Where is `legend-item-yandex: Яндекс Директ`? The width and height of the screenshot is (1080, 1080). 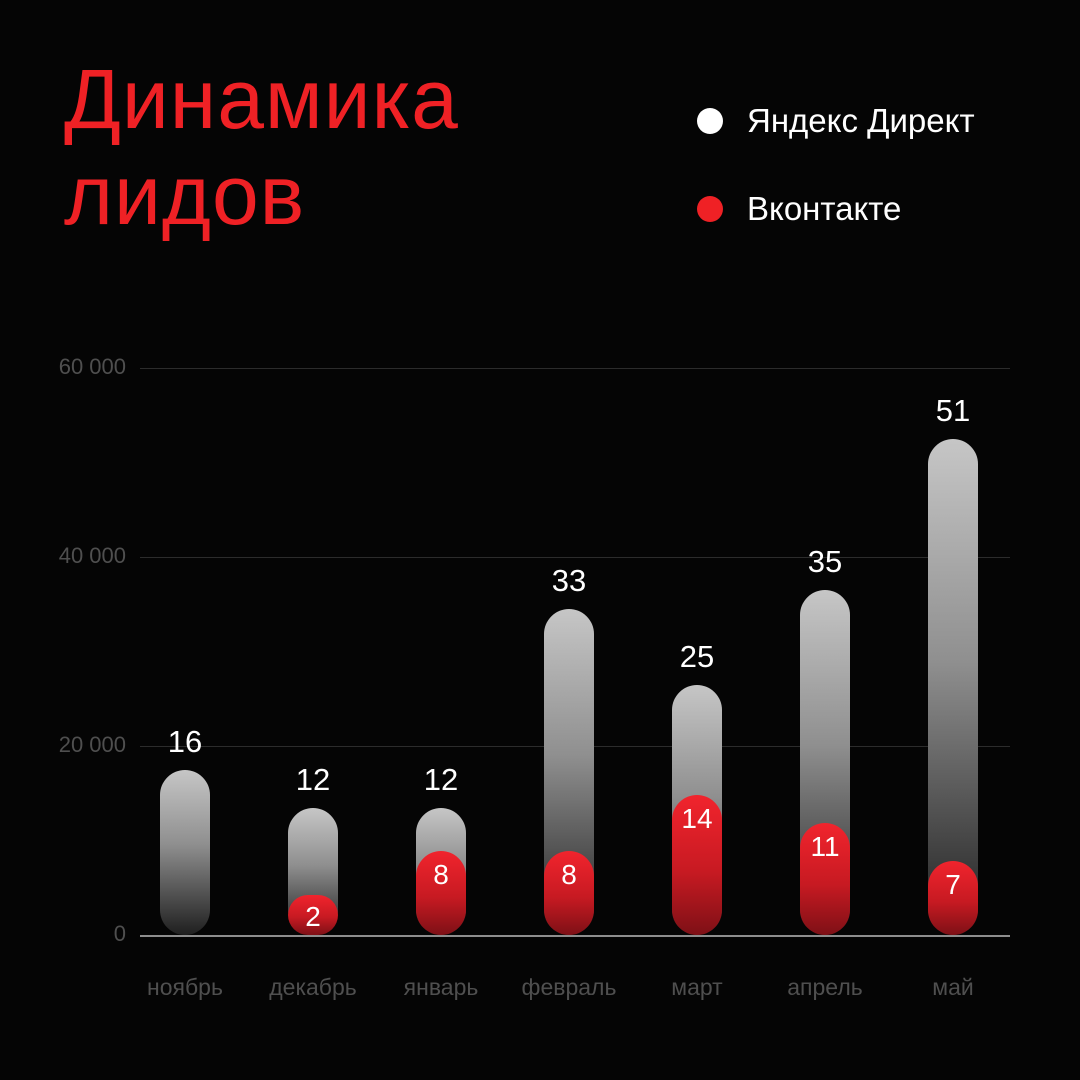
legend-item-yandex: Яндекс Директ is located at coordinates (836, 121).